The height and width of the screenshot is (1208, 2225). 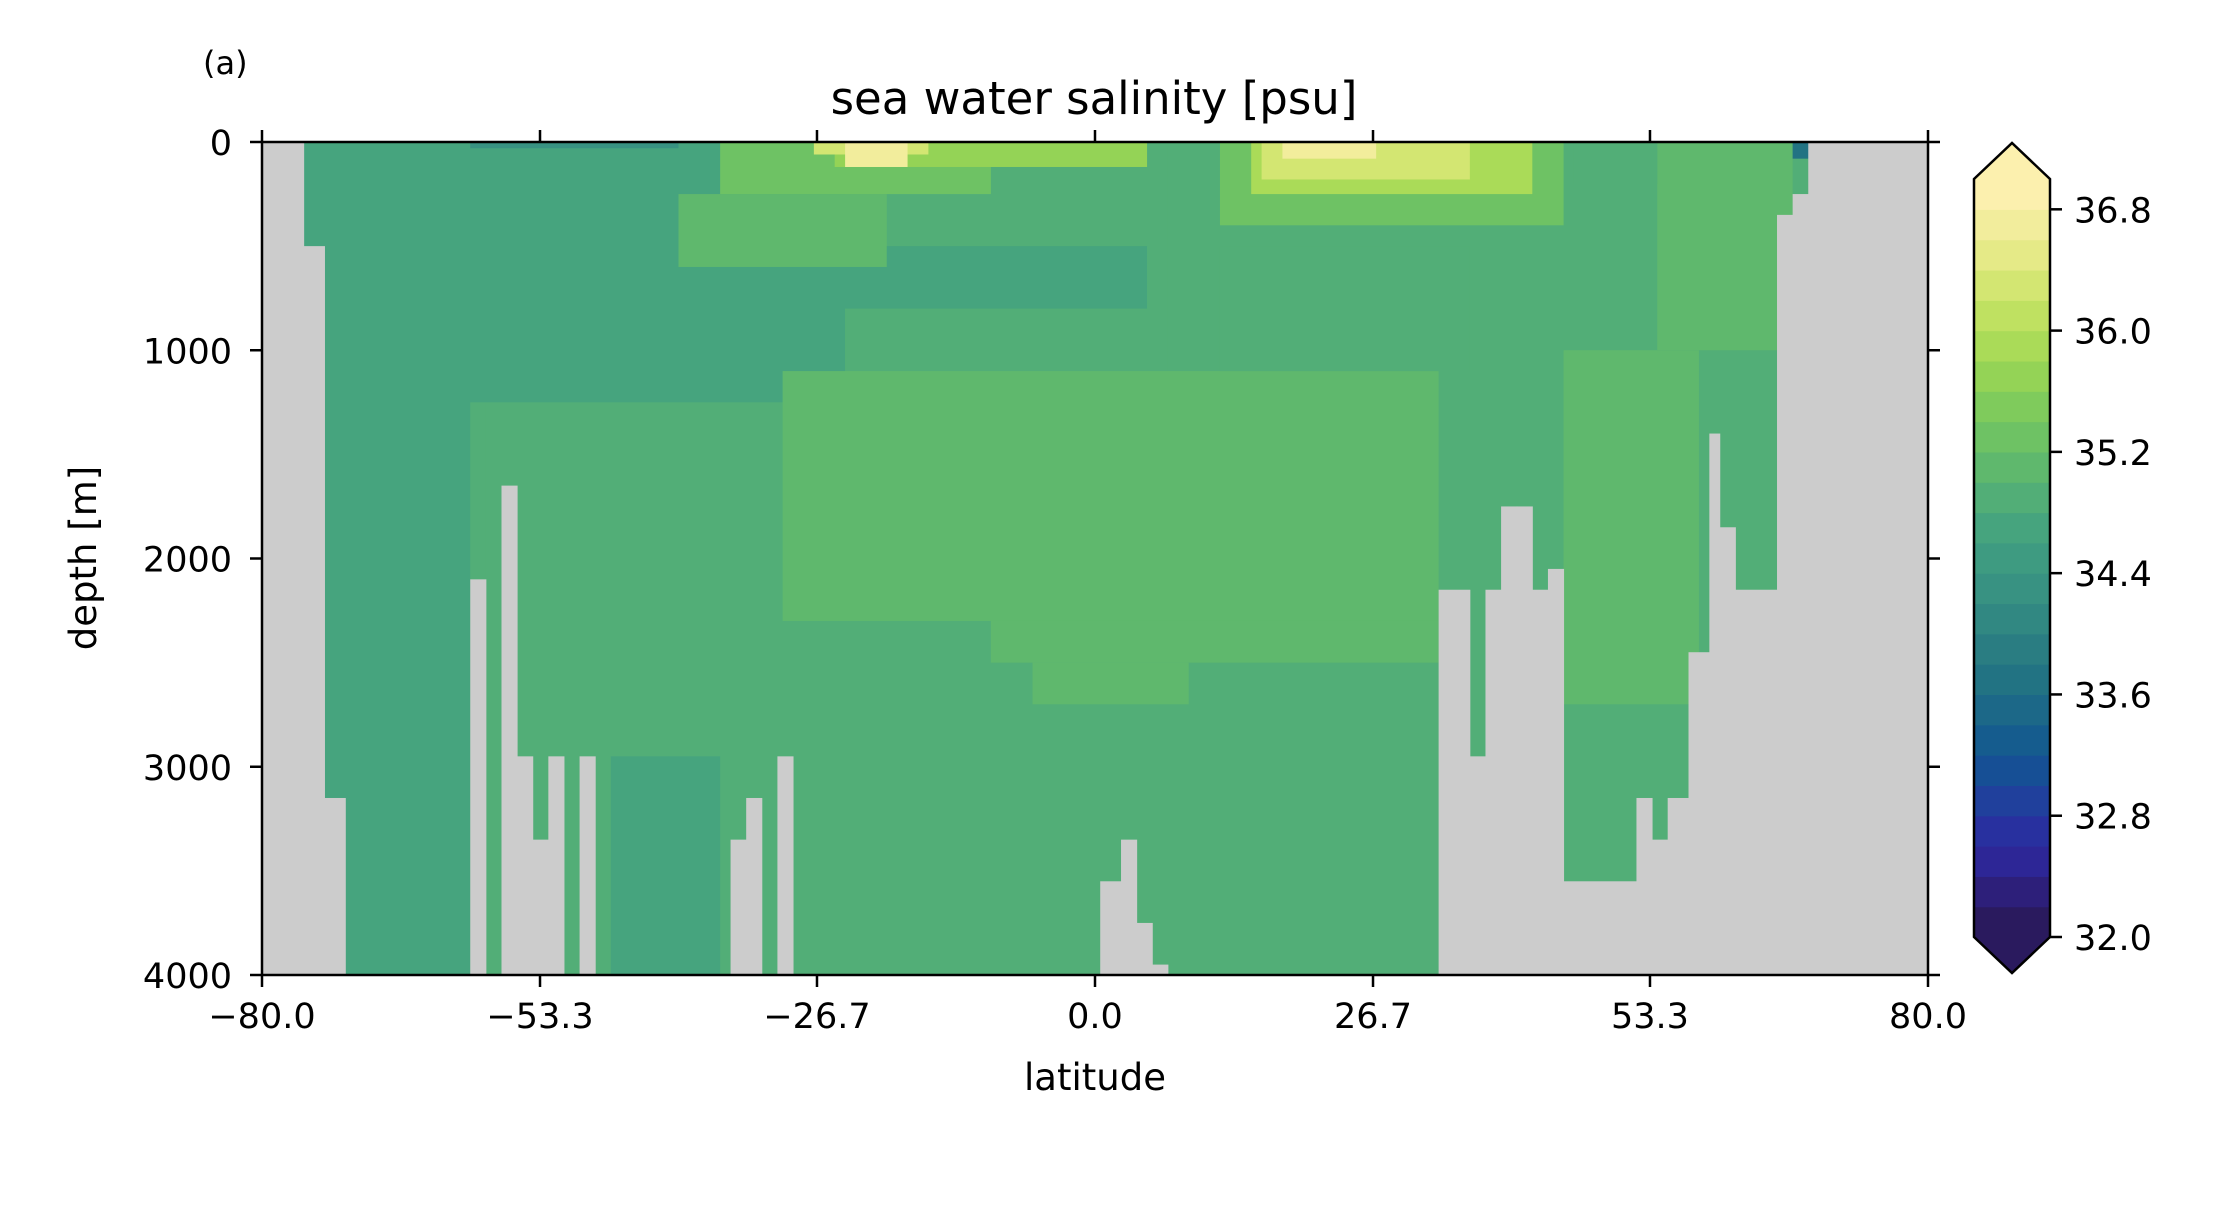 I want to click on y-axis-label: depth [m], so click(x=83, y=558).